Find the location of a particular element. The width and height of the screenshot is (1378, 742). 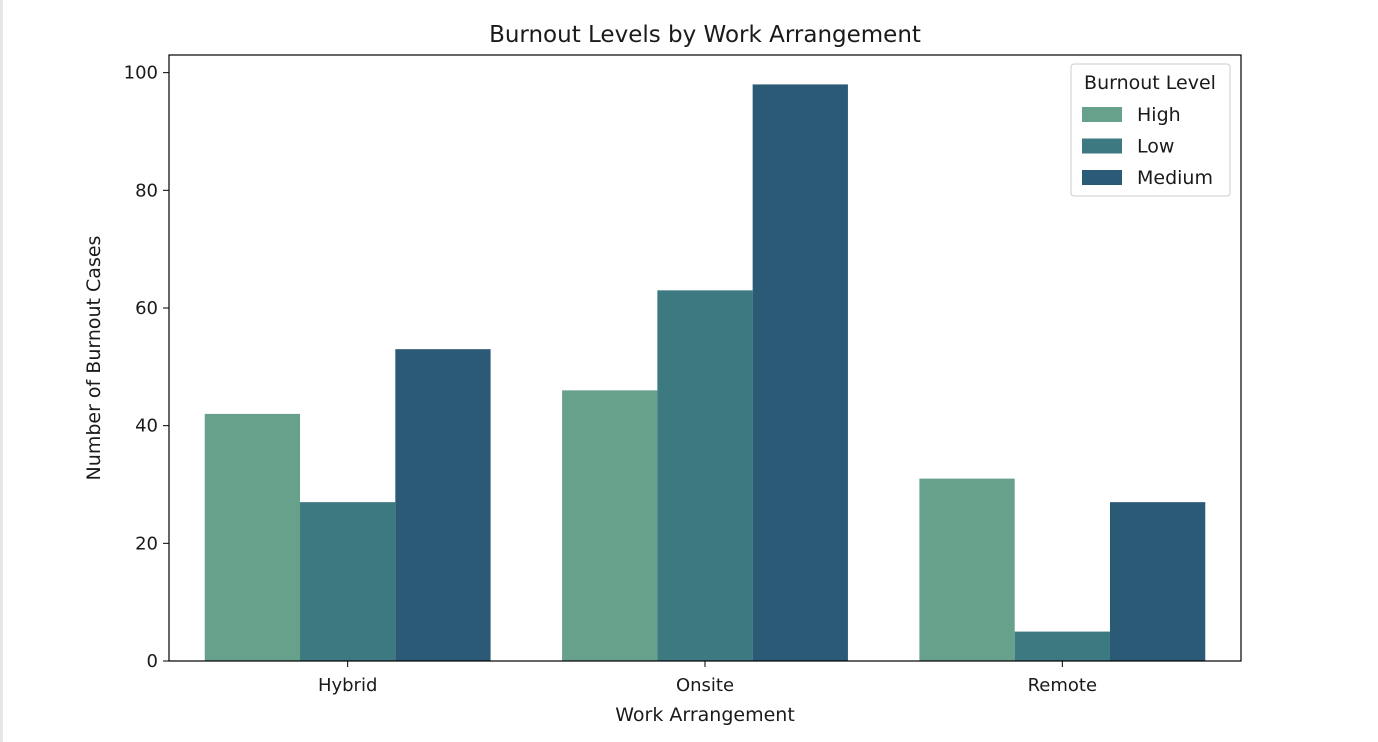

y-axis-ticks: 0 20 40 60 80 100 is located at coordinates (146, 367).